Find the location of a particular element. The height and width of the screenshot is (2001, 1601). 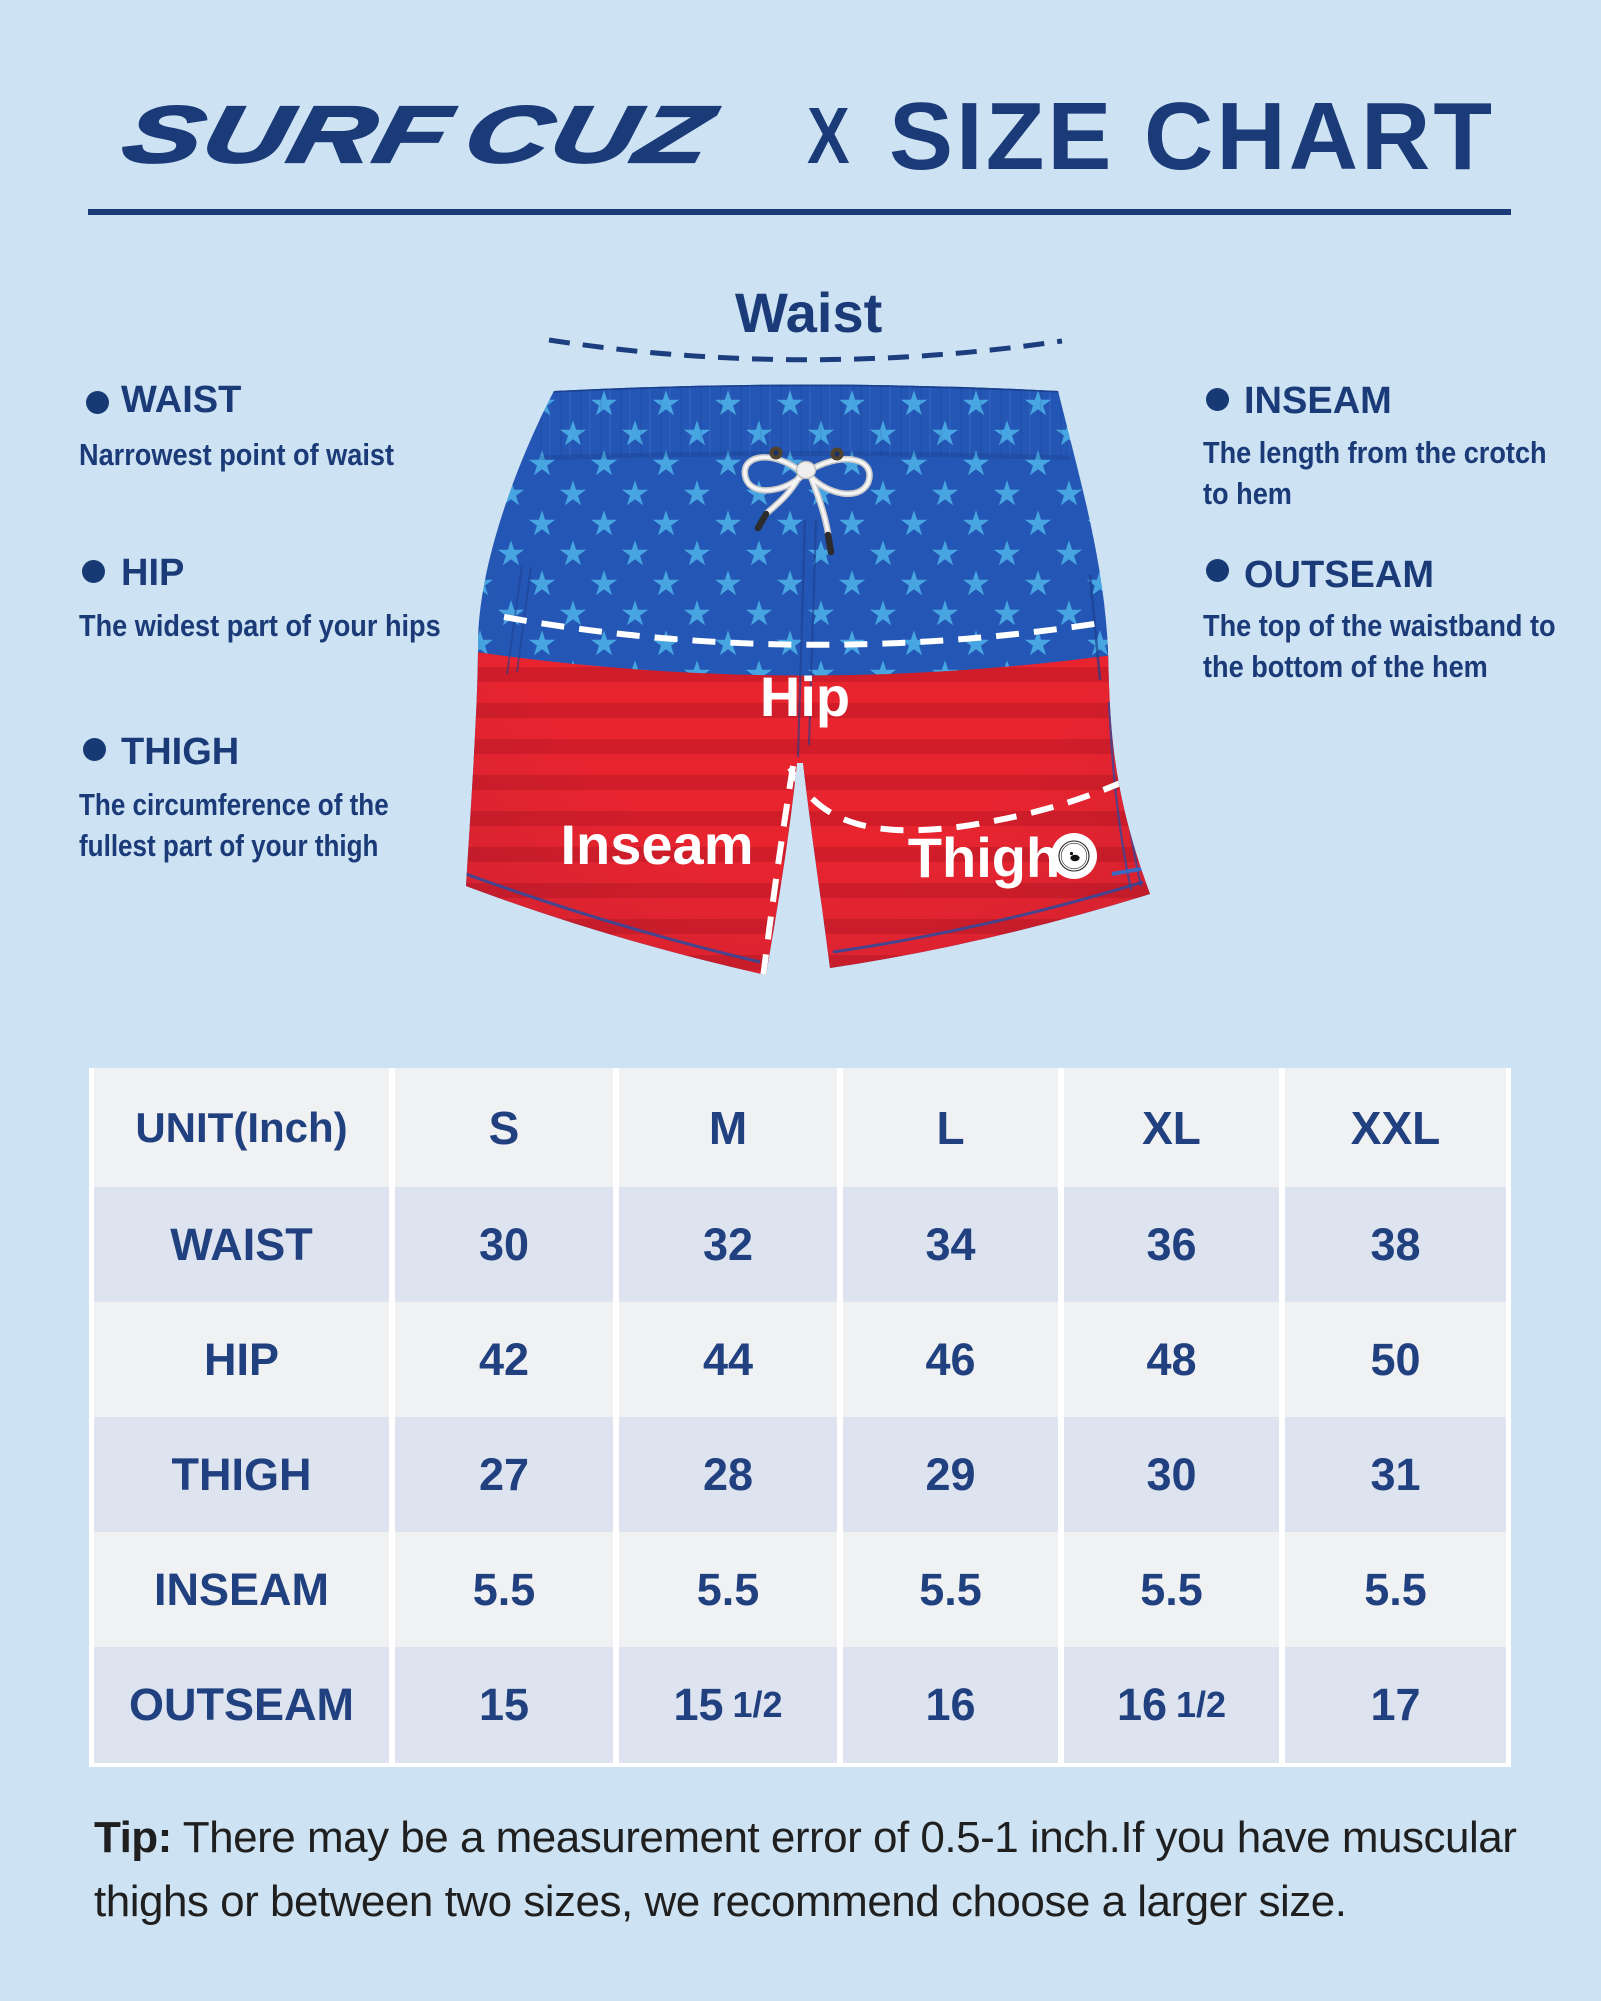

svg-text: Inseam is located at coordinates (657, 844).